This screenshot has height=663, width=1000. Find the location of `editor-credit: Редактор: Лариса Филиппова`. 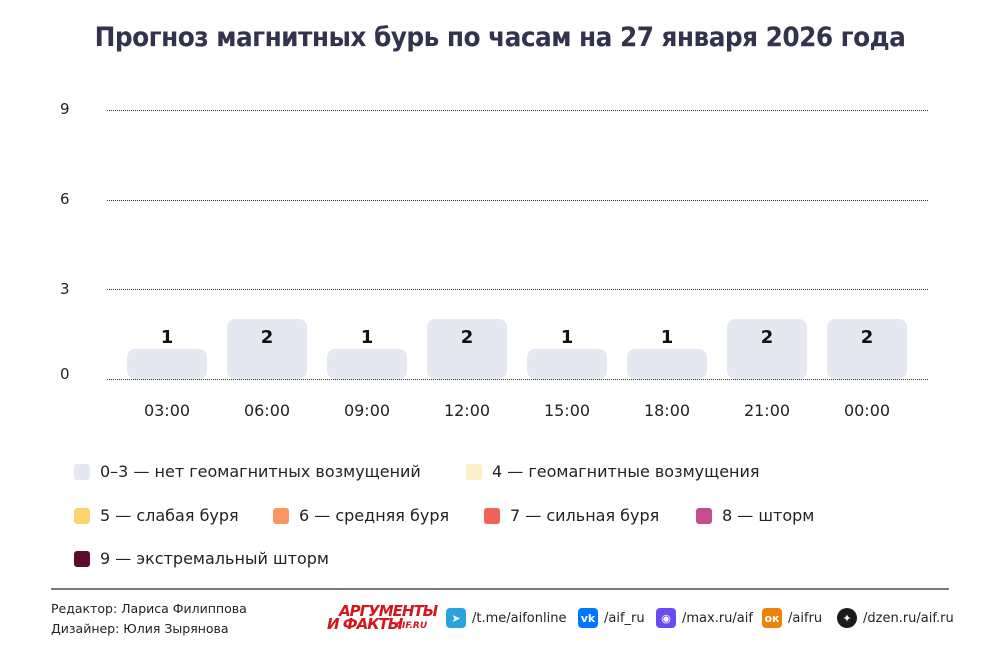

editor-credit: Редактор: Лариса Филиппова is located at coordinates (149, 608).